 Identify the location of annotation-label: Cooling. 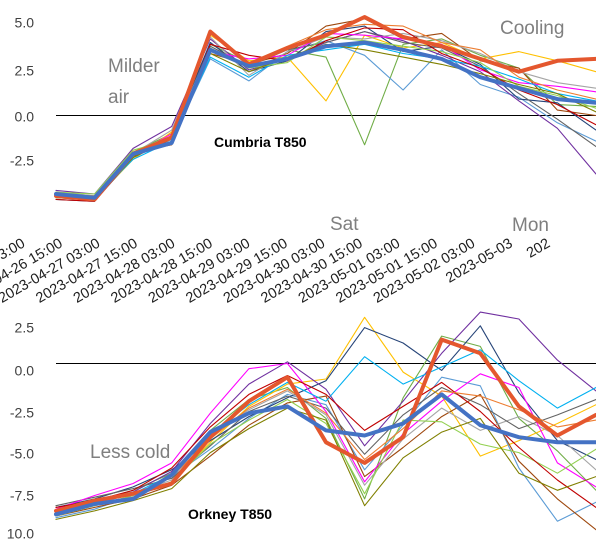
(532, 28).